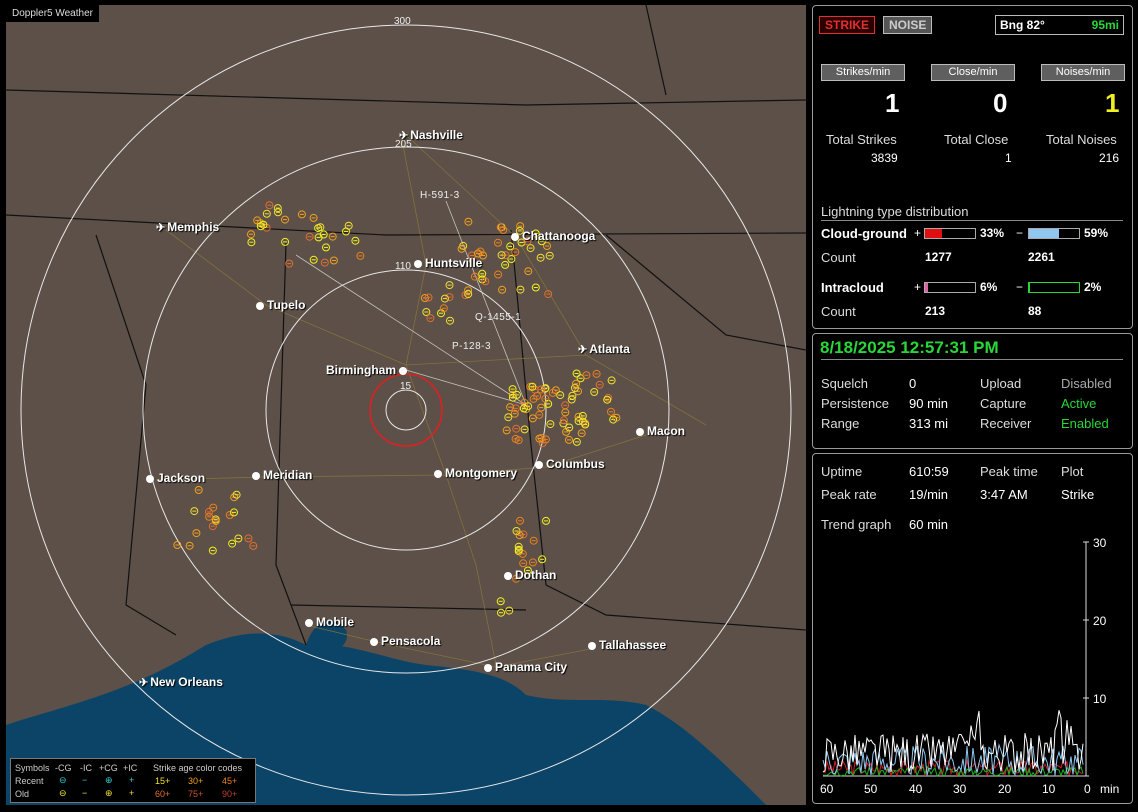 The height and width of the screenshot is (812, 1138). What do you see at coordinates (132, 793) in the screenshot?
I see `plus-ic-old-icon: +` at bounding box center [132, 793].